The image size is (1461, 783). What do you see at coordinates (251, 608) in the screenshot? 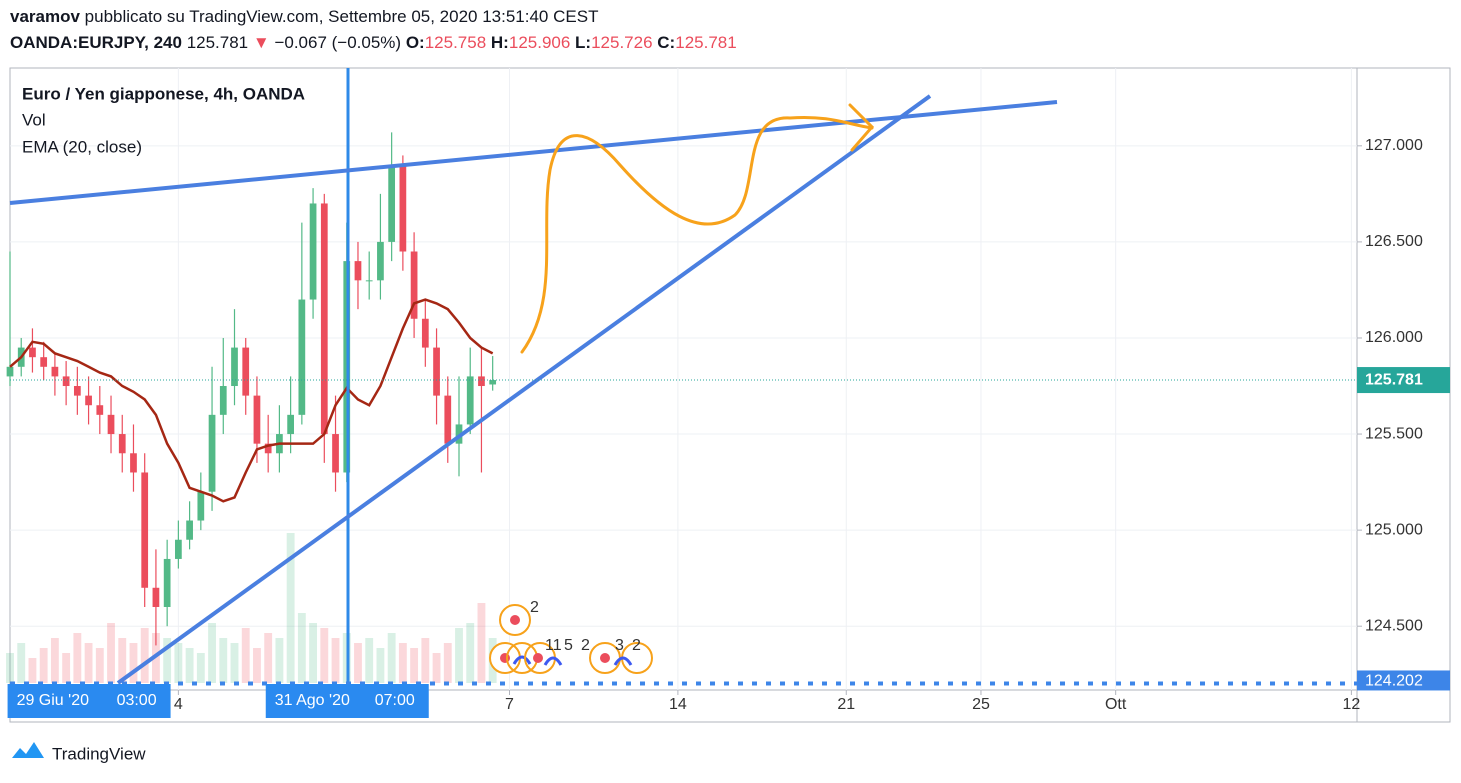
I see `volume-layer` at bounding box center [251, 608].